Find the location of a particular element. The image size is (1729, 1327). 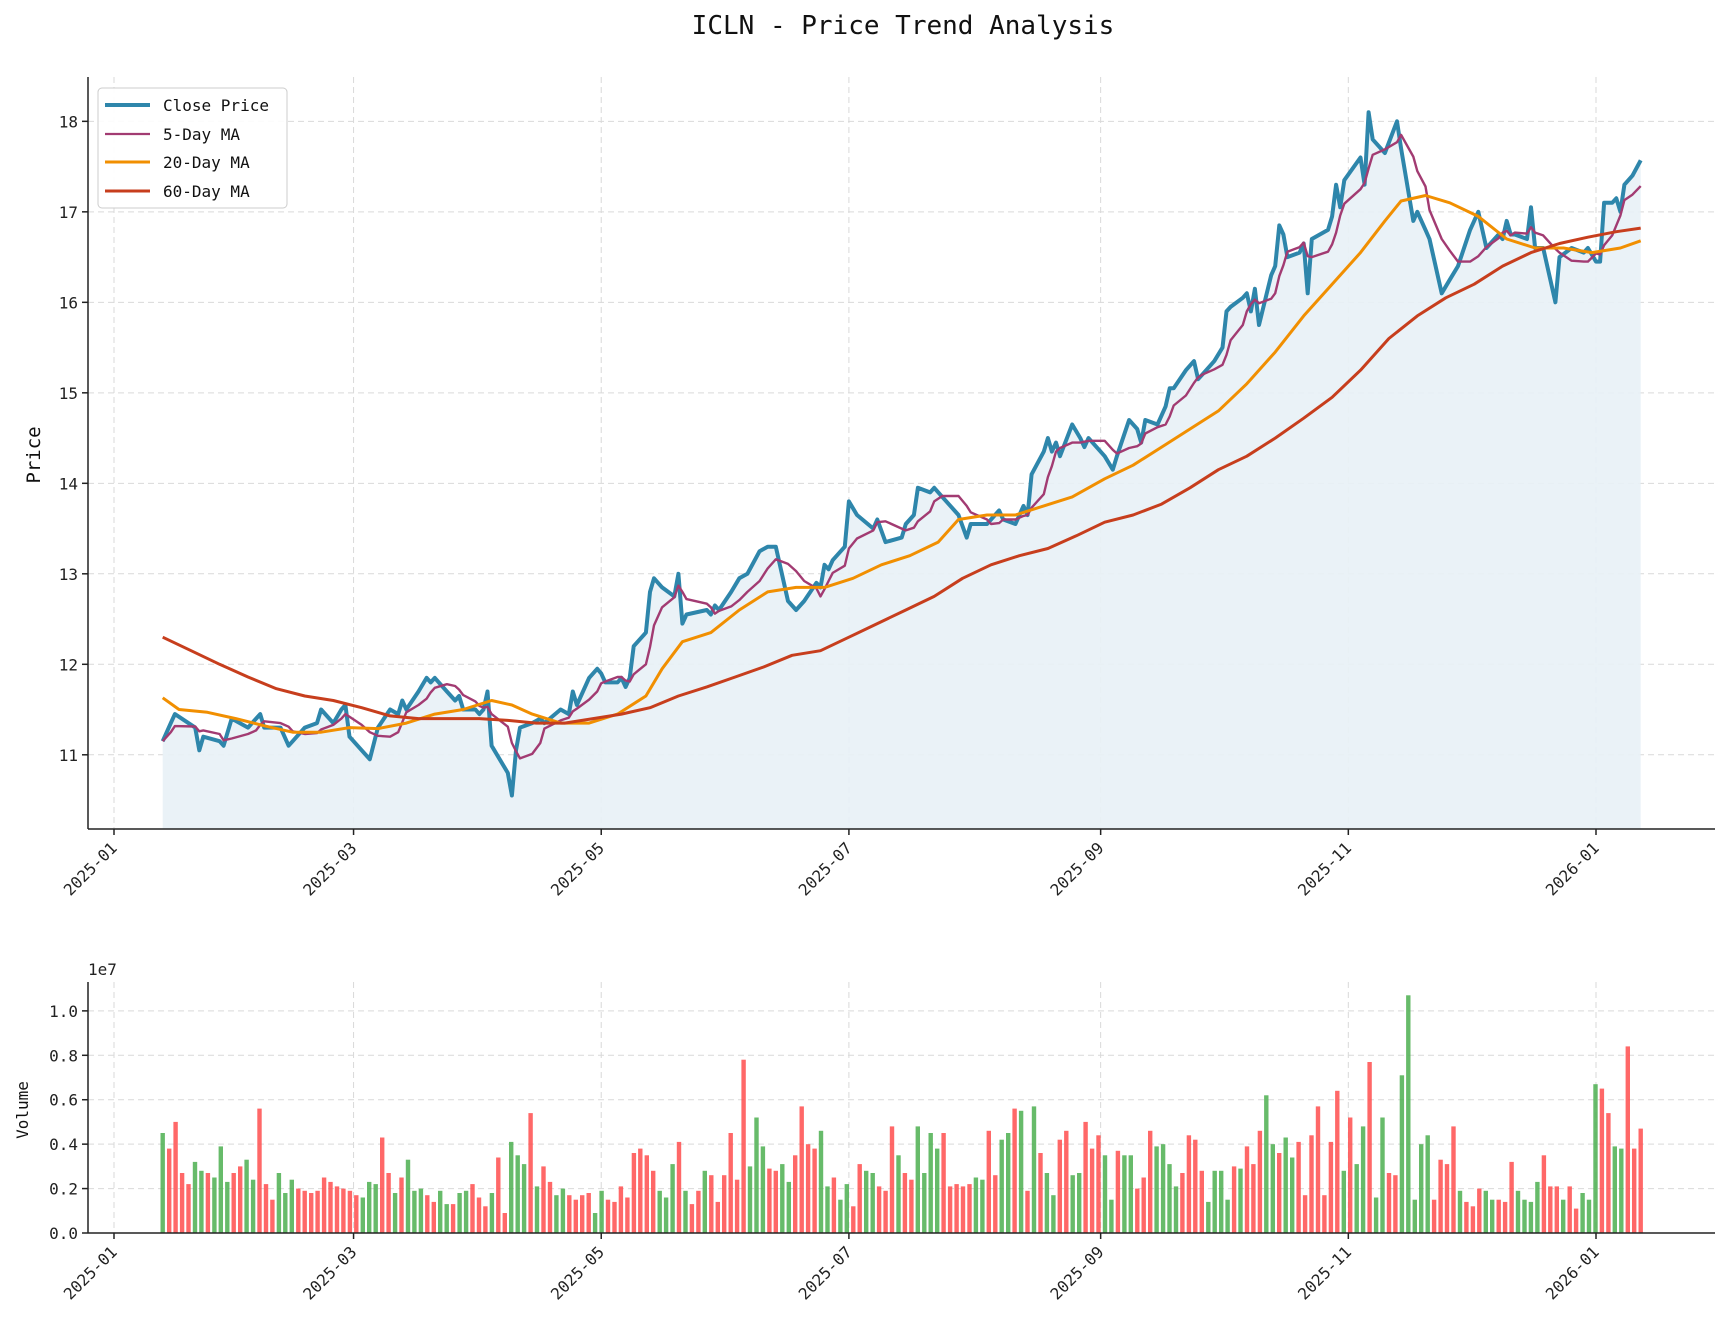

price-y-tick-label: 17 is located at coordinates (68, 212).